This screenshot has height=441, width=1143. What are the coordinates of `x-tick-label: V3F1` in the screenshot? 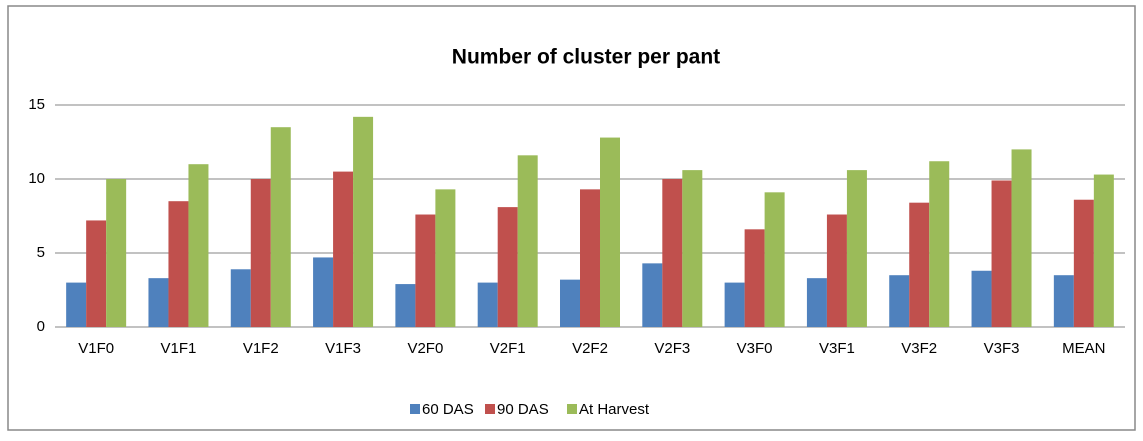 It's located at (837, 348).